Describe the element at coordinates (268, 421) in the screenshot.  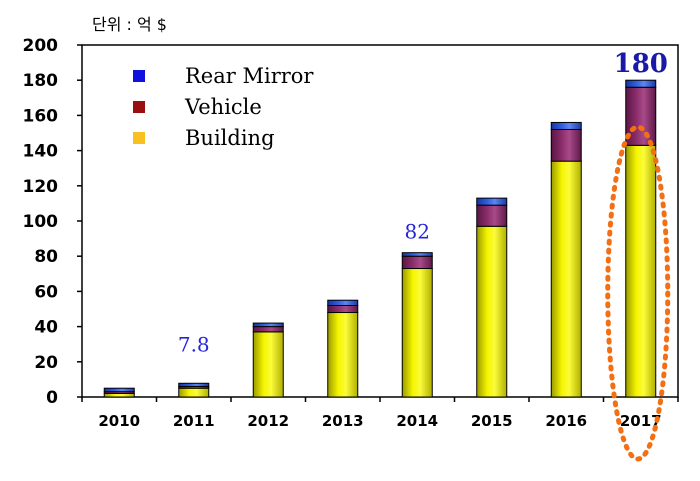
I see `x-tick-label: 2012` at that location.